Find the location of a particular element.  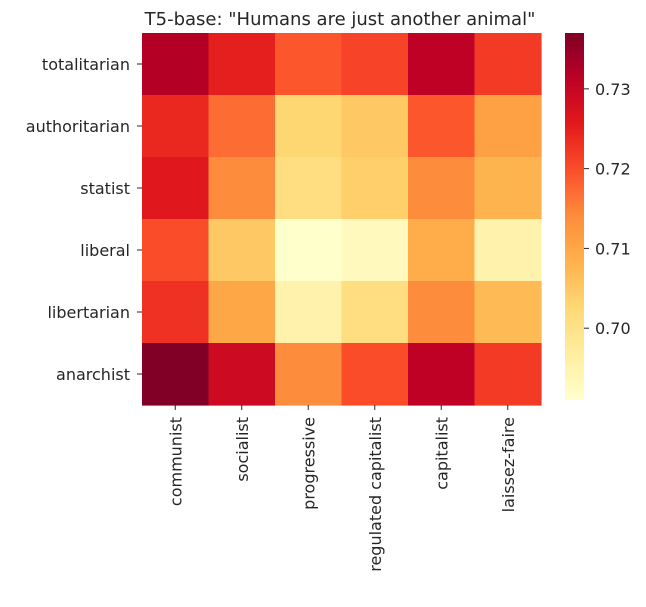

heatmap-cell-authoritarian-capitalist is located at coordinates (442, 126).